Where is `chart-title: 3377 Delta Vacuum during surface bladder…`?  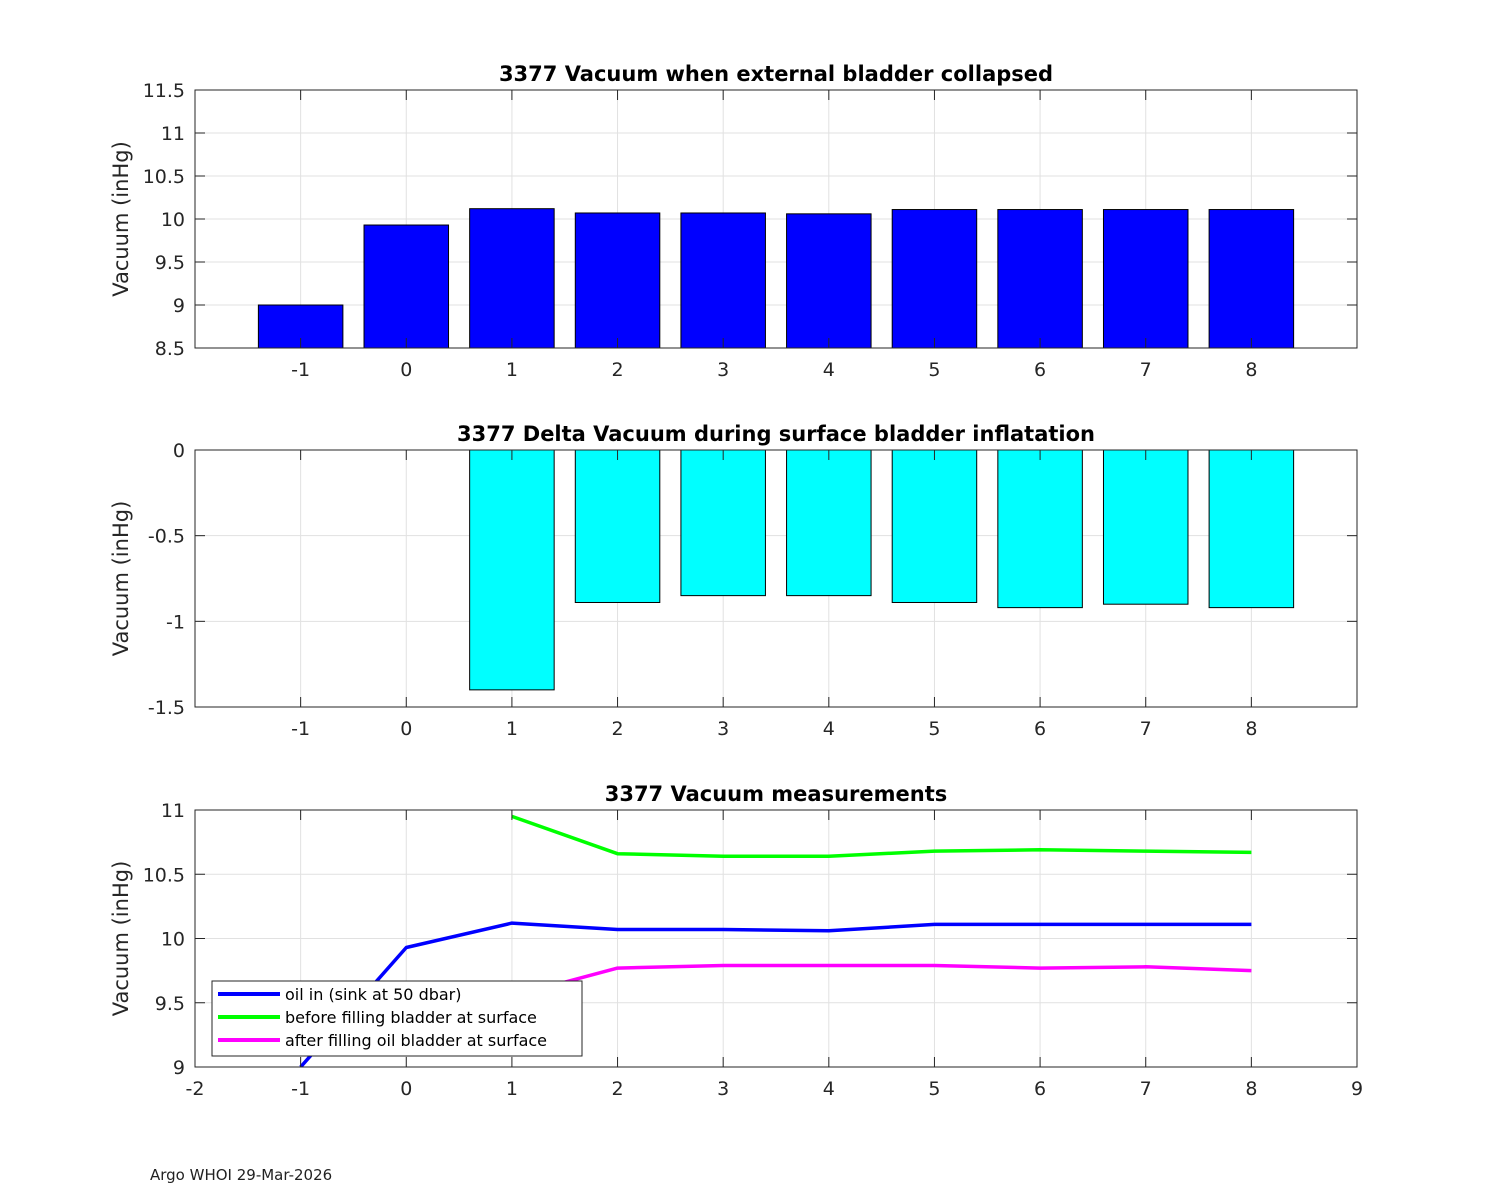 chart-title: 3377 Delta Vacuum during surface bladder… is located at coordinates (776, 434).